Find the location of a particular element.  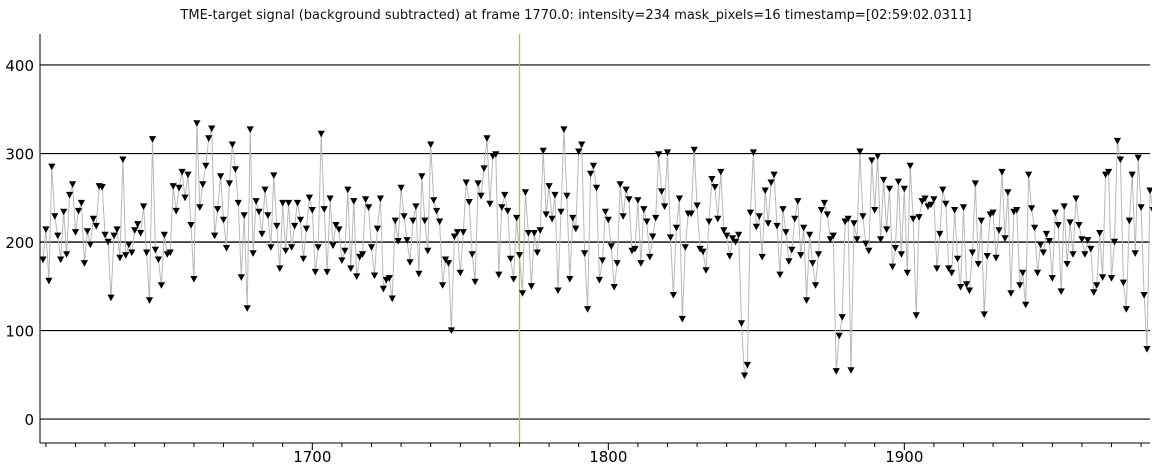

x-tick-label: 1700 is located at coordinates (312, 457).